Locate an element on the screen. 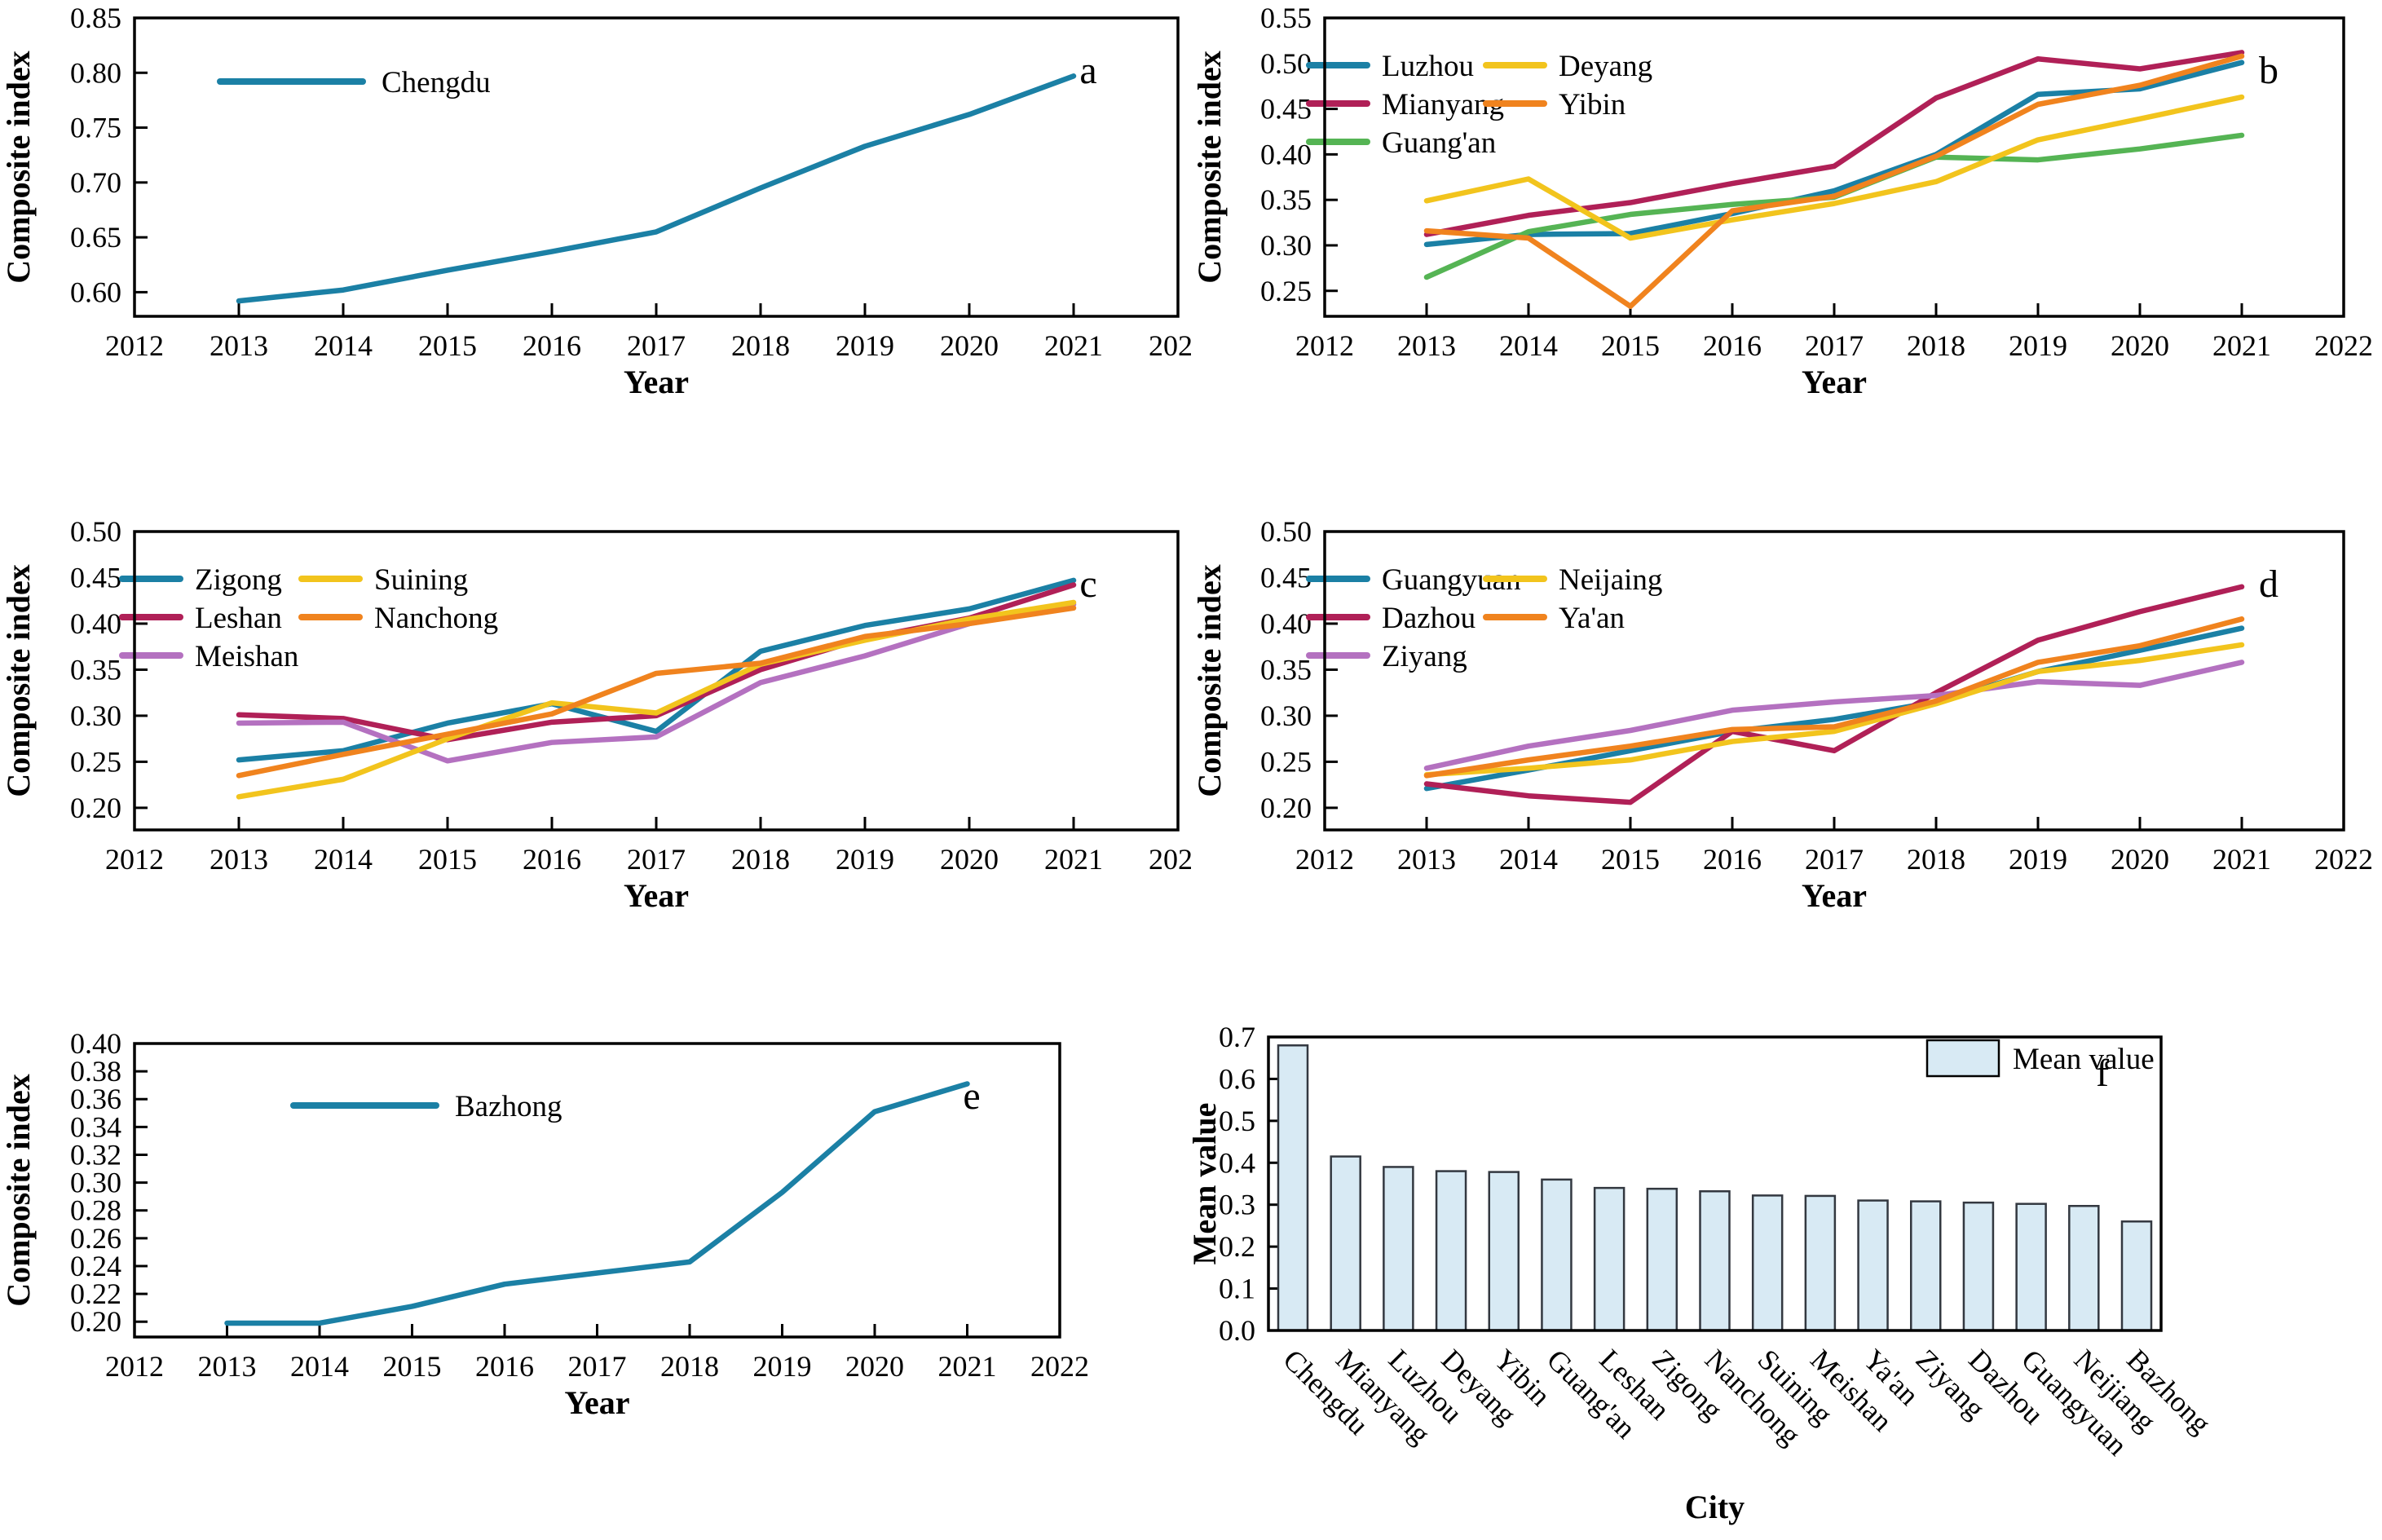 The height and width of the screenshot is (1540, 2382). series-line-Ya'an is located at coordinates (1834, 697).